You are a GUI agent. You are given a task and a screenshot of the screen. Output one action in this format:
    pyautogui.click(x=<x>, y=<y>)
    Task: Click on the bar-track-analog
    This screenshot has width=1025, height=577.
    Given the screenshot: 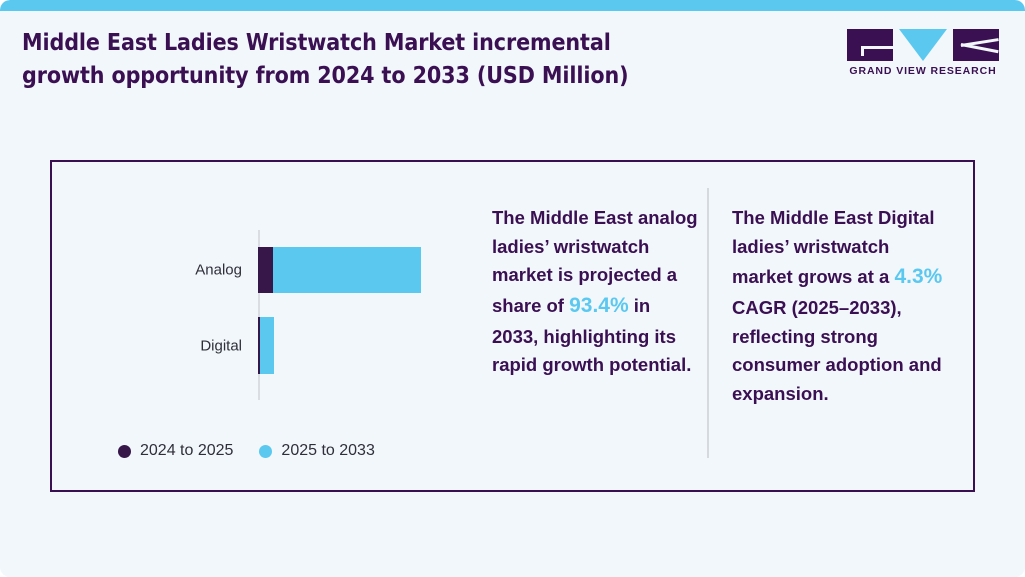 What is the action you would take?
    pyautogui.click(x=339, y=270)
    